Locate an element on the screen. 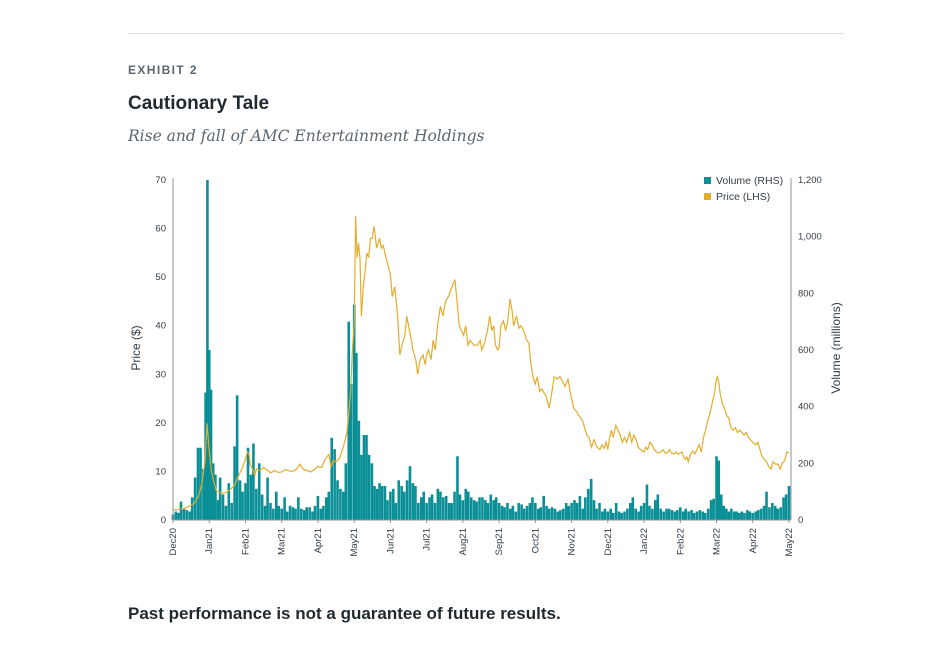 The width and height of the screenshot is (948, 654). x-tick-label: Apr21 is located at coordinates (318, 540).